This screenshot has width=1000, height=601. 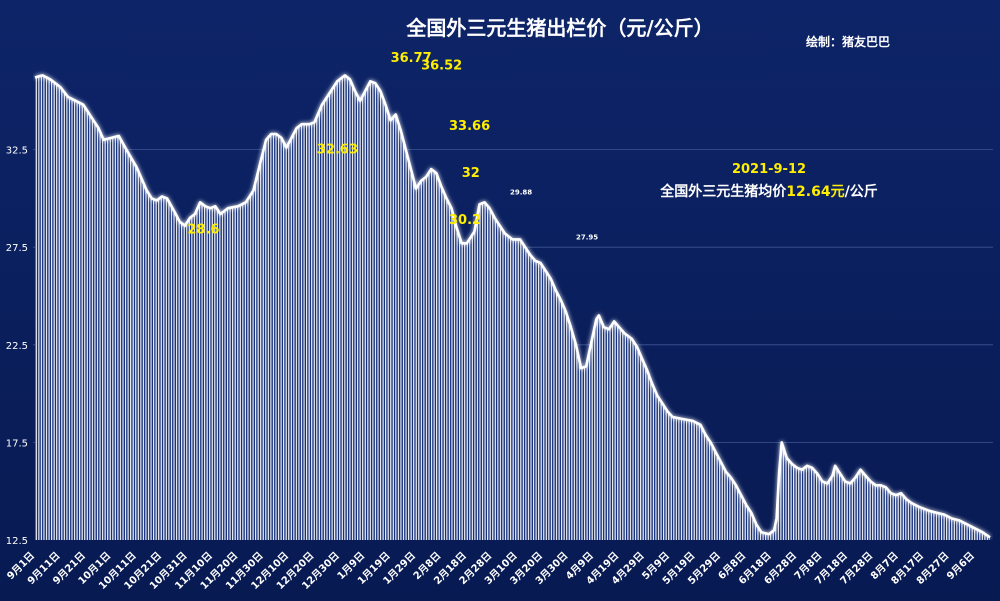 I want to click on y-tick-label: 22.5, so click(x=17, y=346).